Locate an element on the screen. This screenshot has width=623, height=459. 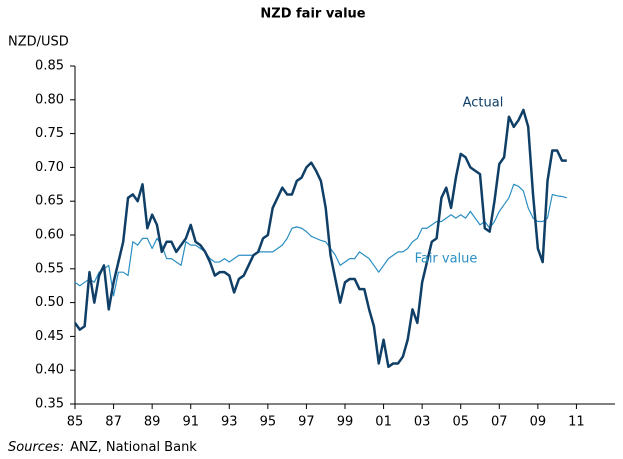
y-axis-label: NZD/USD is located at coordinates (38, 42).